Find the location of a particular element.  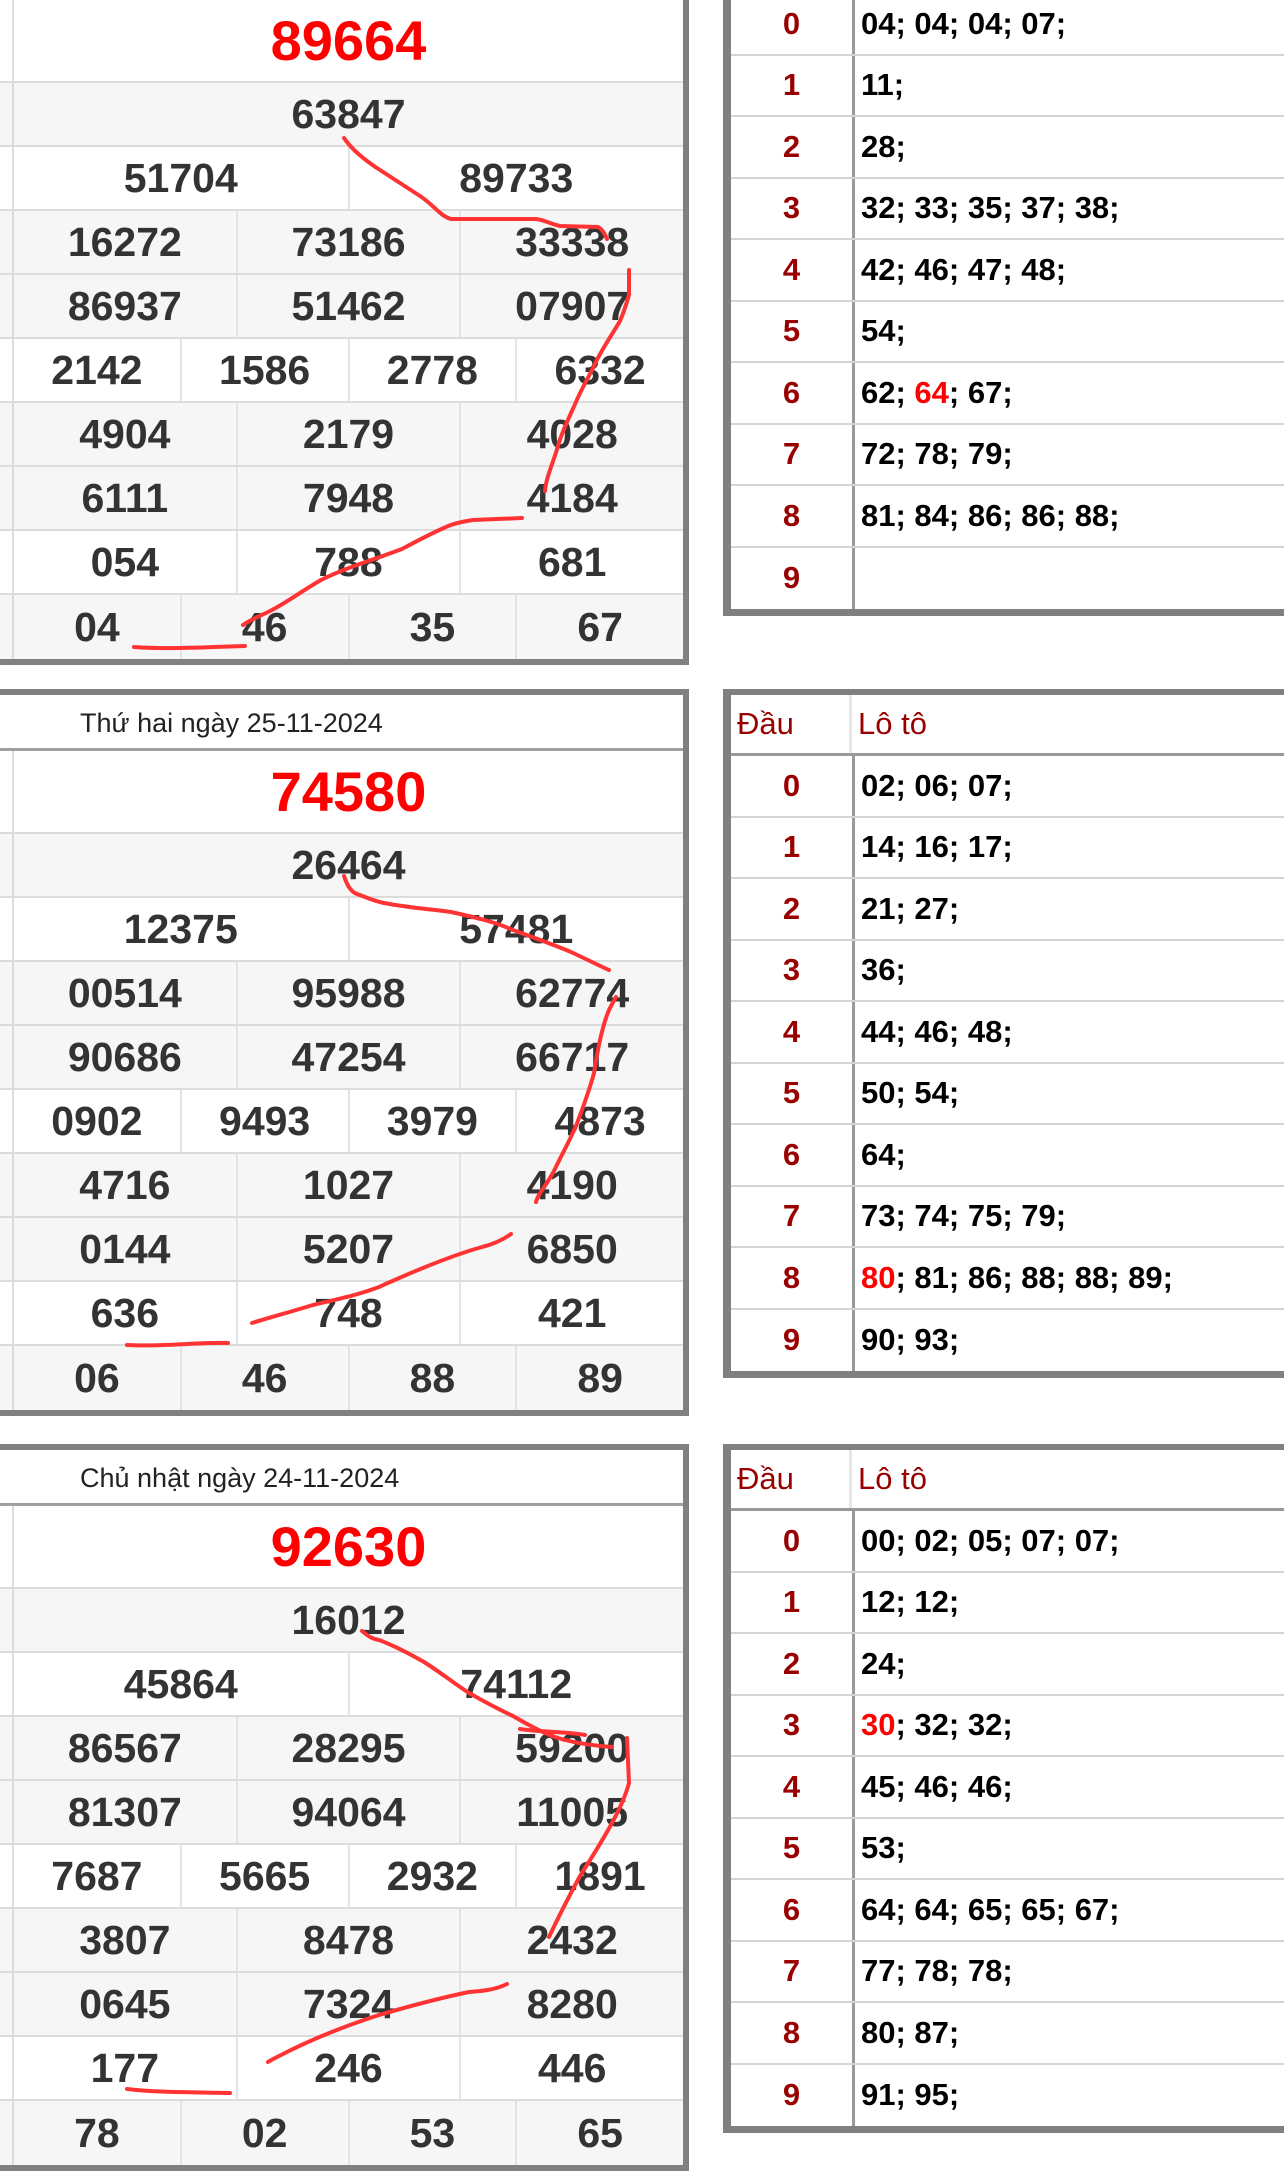

prize-number: 26464 is located at coordinates (348, 864).